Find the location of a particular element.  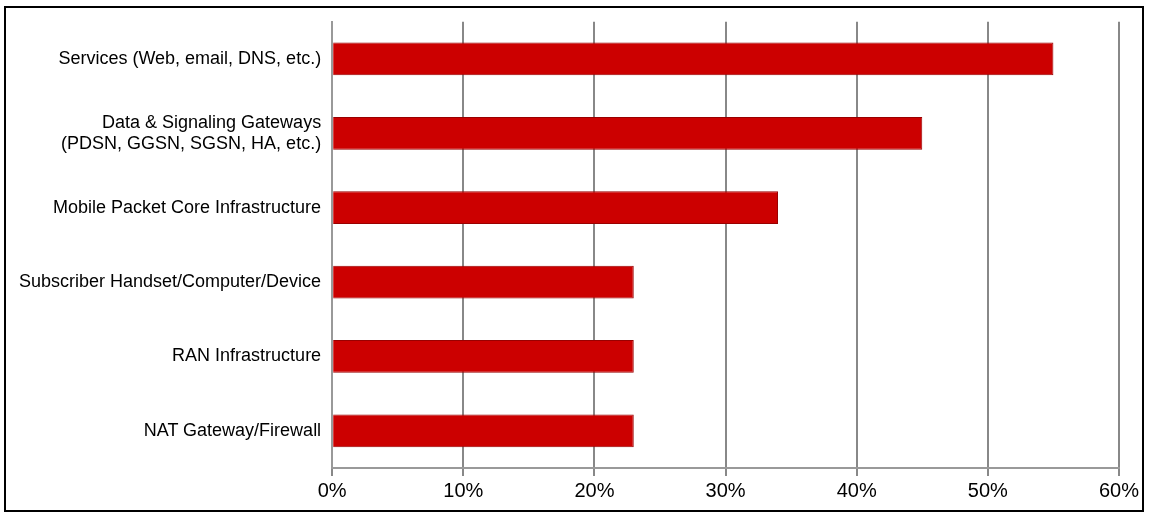

x-tick-label: 50% is located at coordinates (988, 489).